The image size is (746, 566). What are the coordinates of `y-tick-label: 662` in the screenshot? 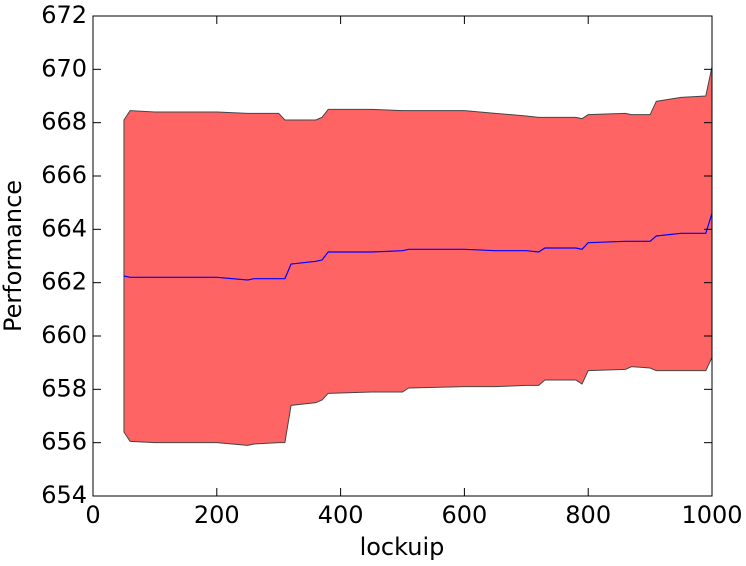 It's located at (64, 282).